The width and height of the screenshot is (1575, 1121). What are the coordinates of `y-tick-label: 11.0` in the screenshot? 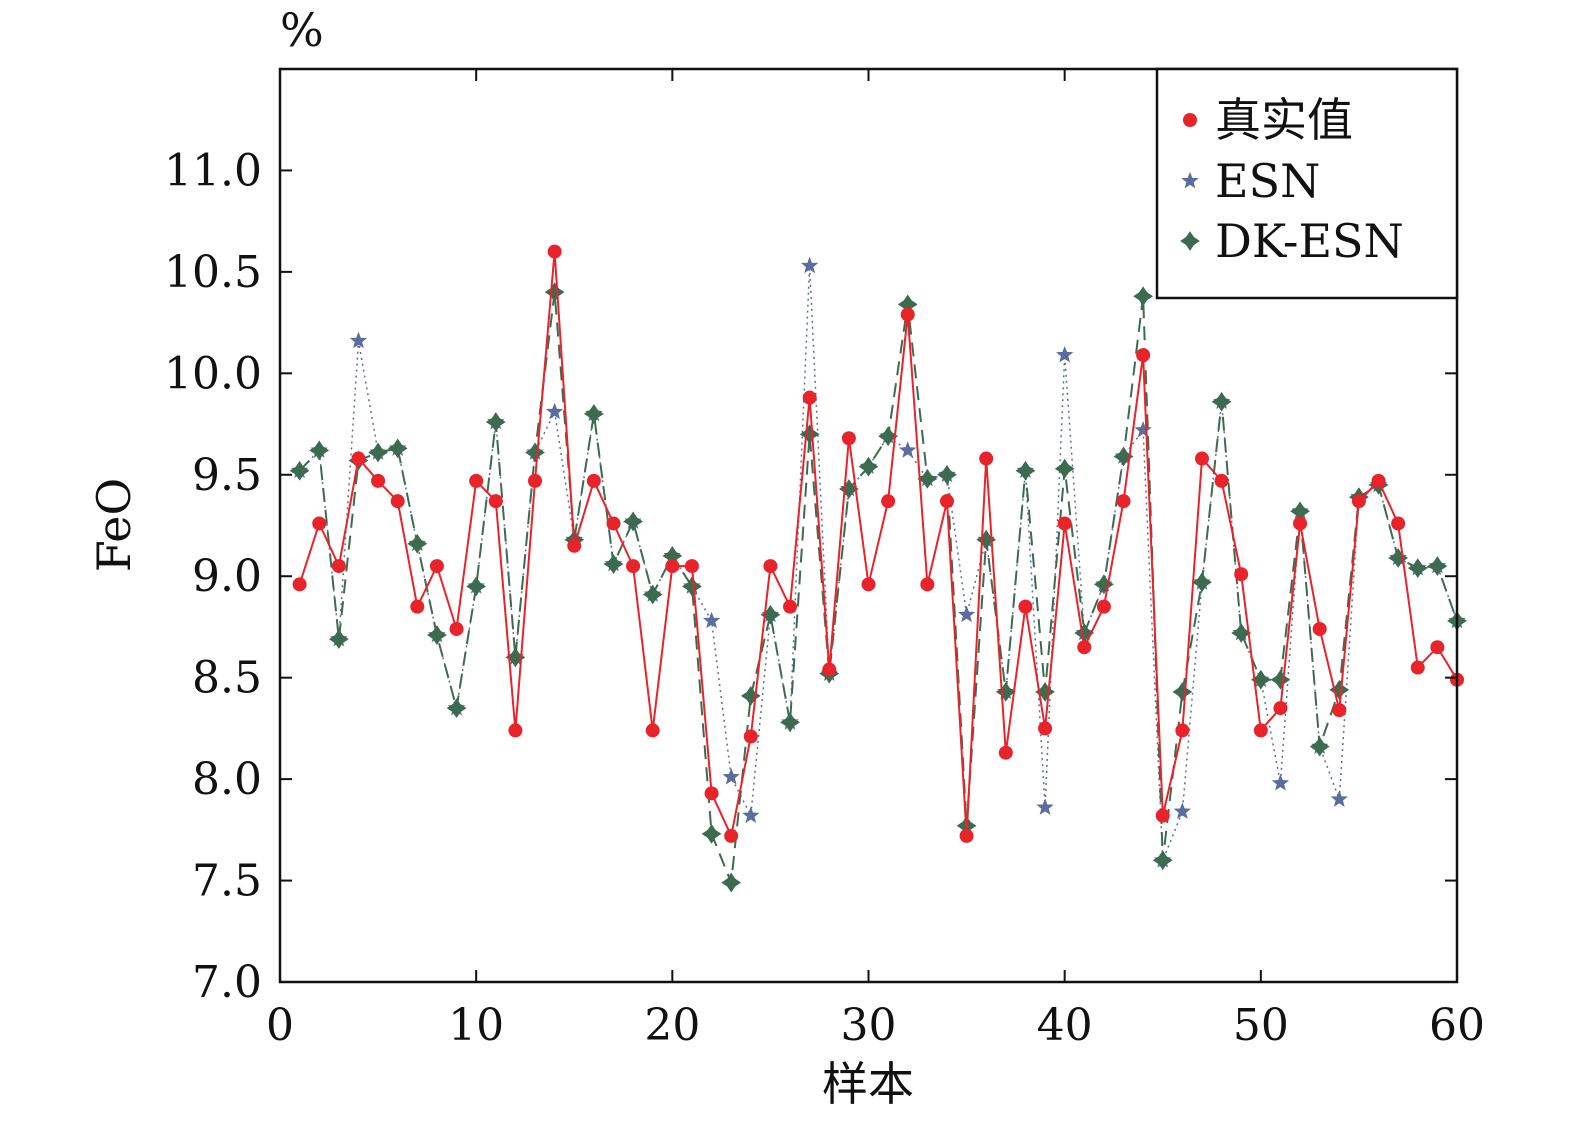 It's located at (213, 170).